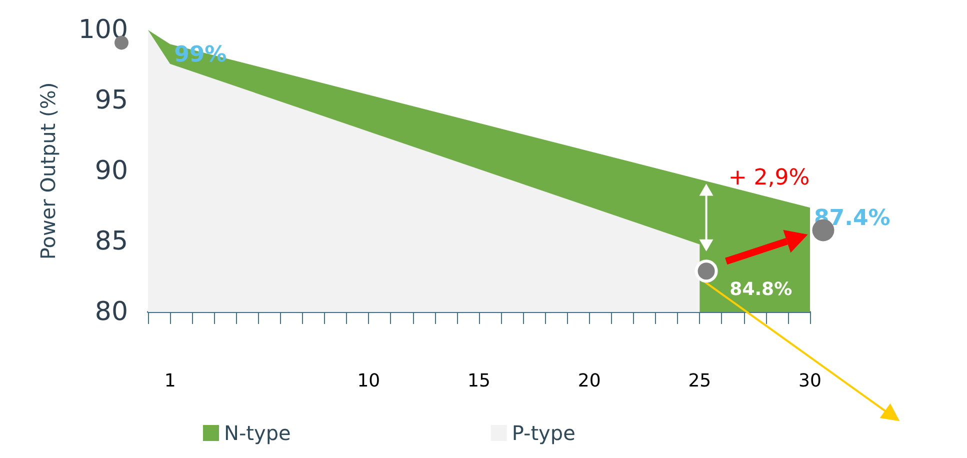 Image resolution: width=967 pixels, height=458 pixels. What do you see at coordinates (257, 433) in the screenshot?
I see `legend-label: N-type` at bounding box center [257, 433].